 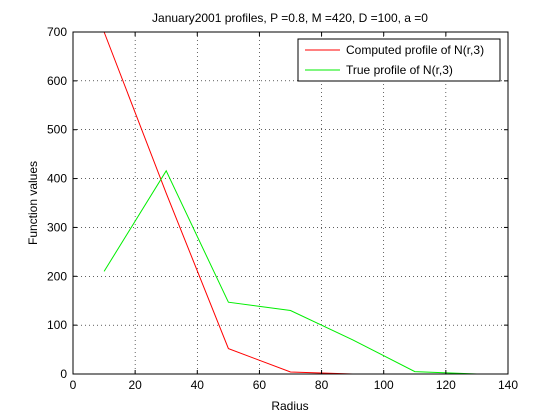 I want to click on x-tick-label: 120, so click(x=446, y=385).